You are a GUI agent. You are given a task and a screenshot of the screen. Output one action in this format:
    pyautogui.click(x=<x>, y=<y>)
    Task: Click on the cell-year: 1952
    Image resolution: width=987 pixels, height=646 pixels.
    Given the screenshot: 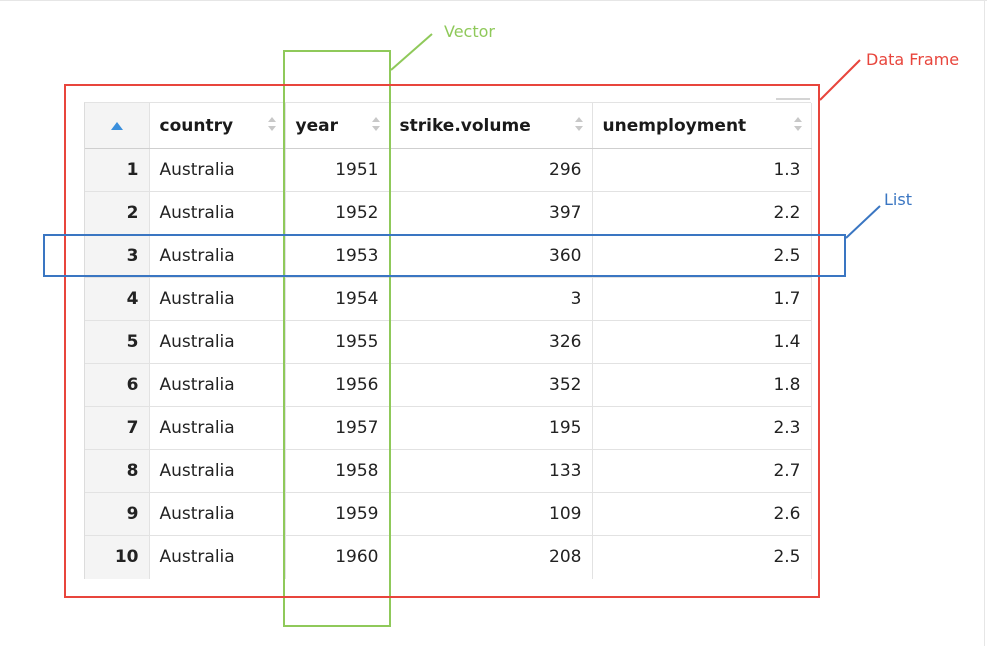 What is the action you would take?
    pyautogui.click(x=337, y=213)
    